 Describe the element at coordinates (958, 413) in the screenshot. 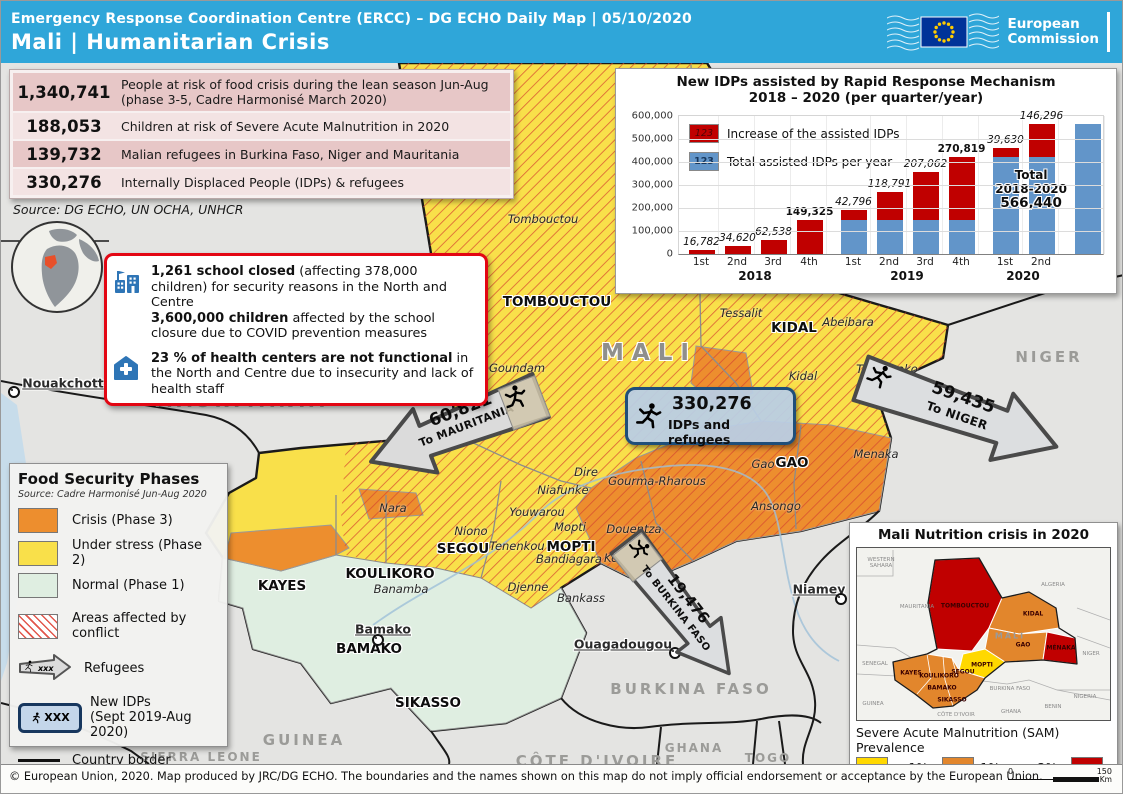

I see `refugee-arrow-niger: 59,435 To NIGER` at that location.